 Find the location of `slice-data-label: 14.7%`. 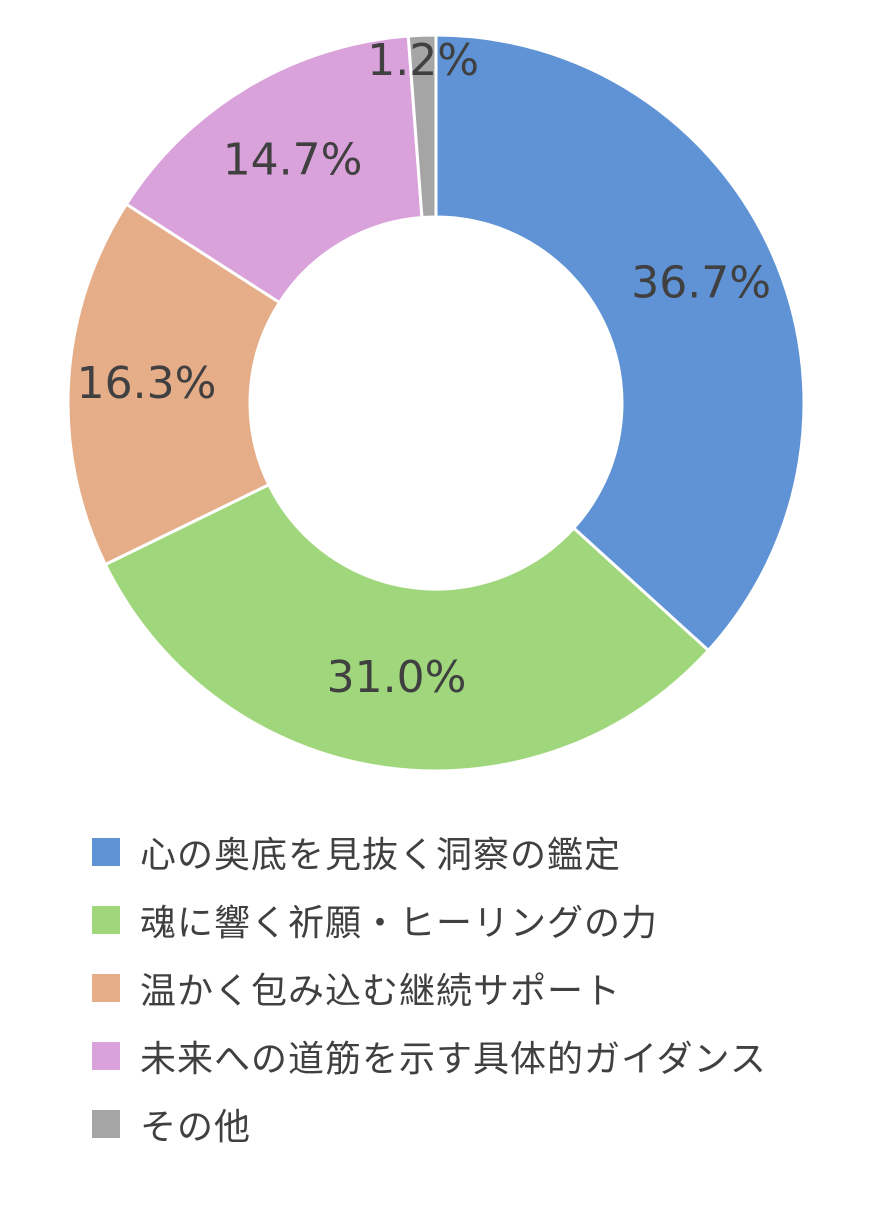

slice-data-label: 14.7% is located at coordinates (293, 160).